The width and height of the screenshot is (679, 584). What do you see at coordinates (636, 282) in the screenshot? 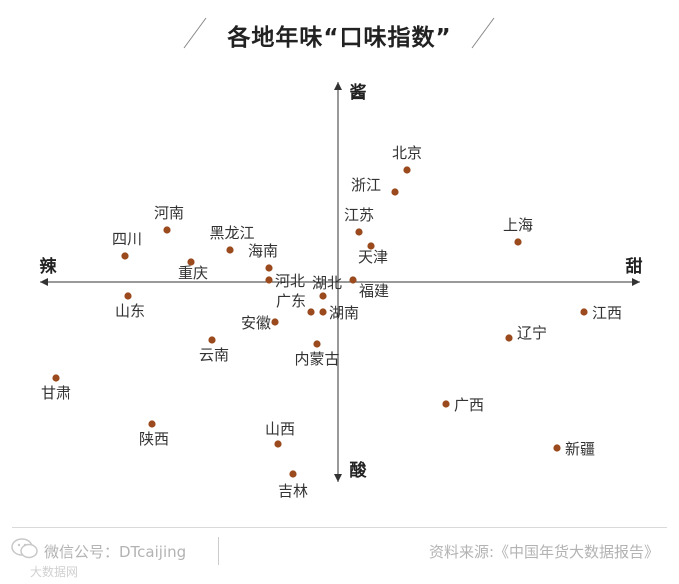
I see `x-axis-right-arrow` at bounding box center [636, 282].